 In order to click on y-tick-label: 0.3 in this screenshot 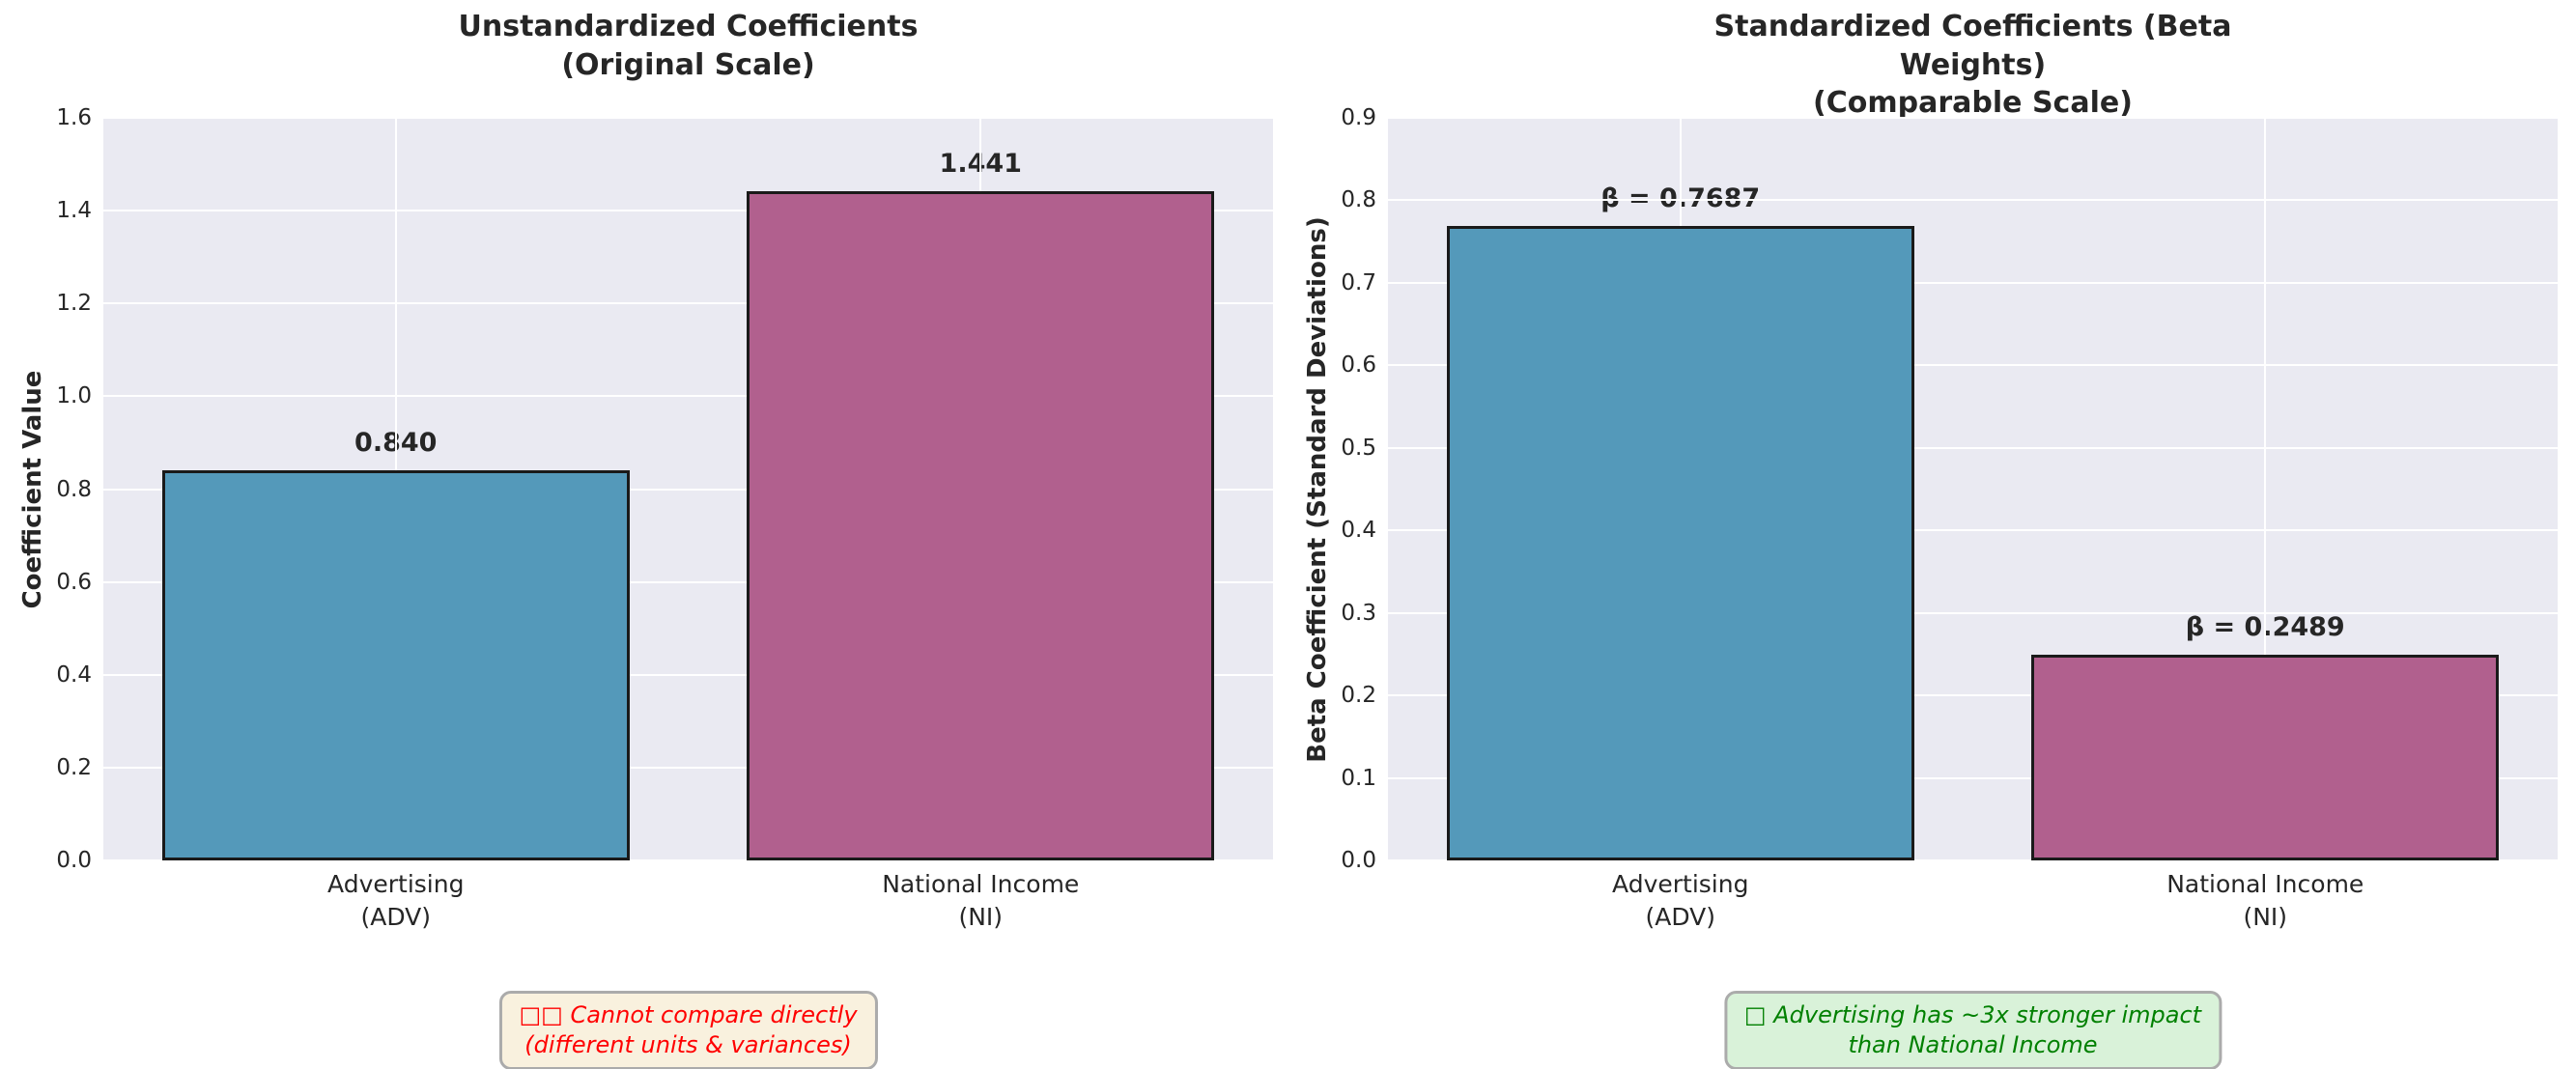, I will do `click(1358, 613)`.